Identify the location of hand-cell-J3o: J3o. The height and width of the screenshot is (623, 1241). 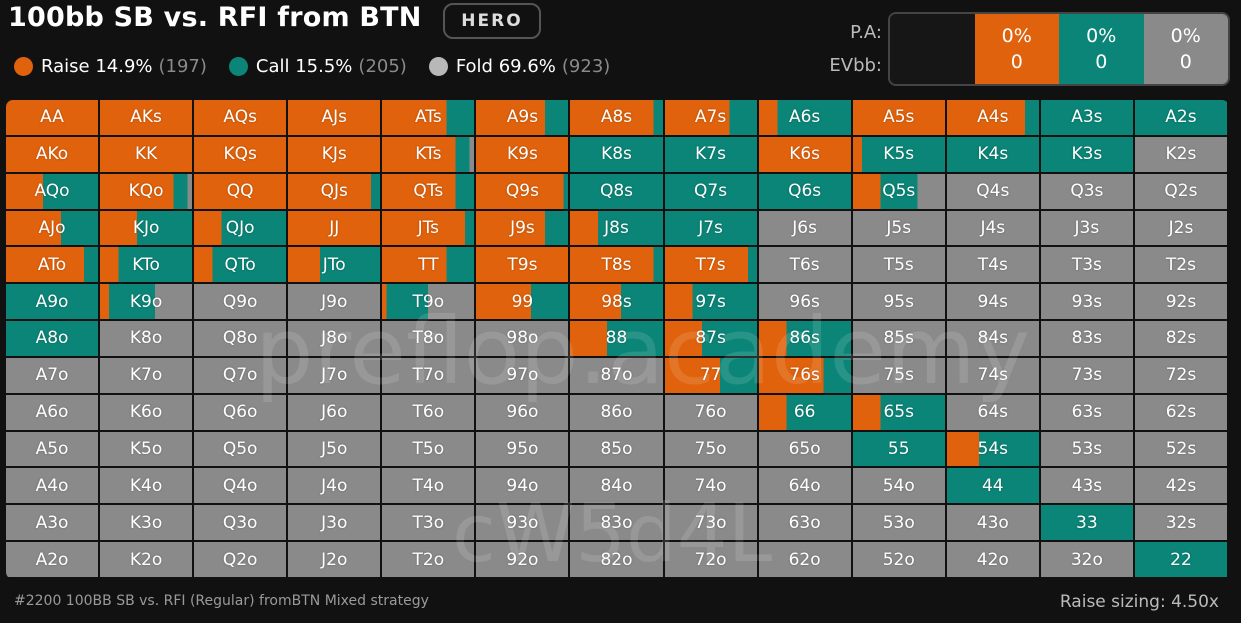
(334, 523).